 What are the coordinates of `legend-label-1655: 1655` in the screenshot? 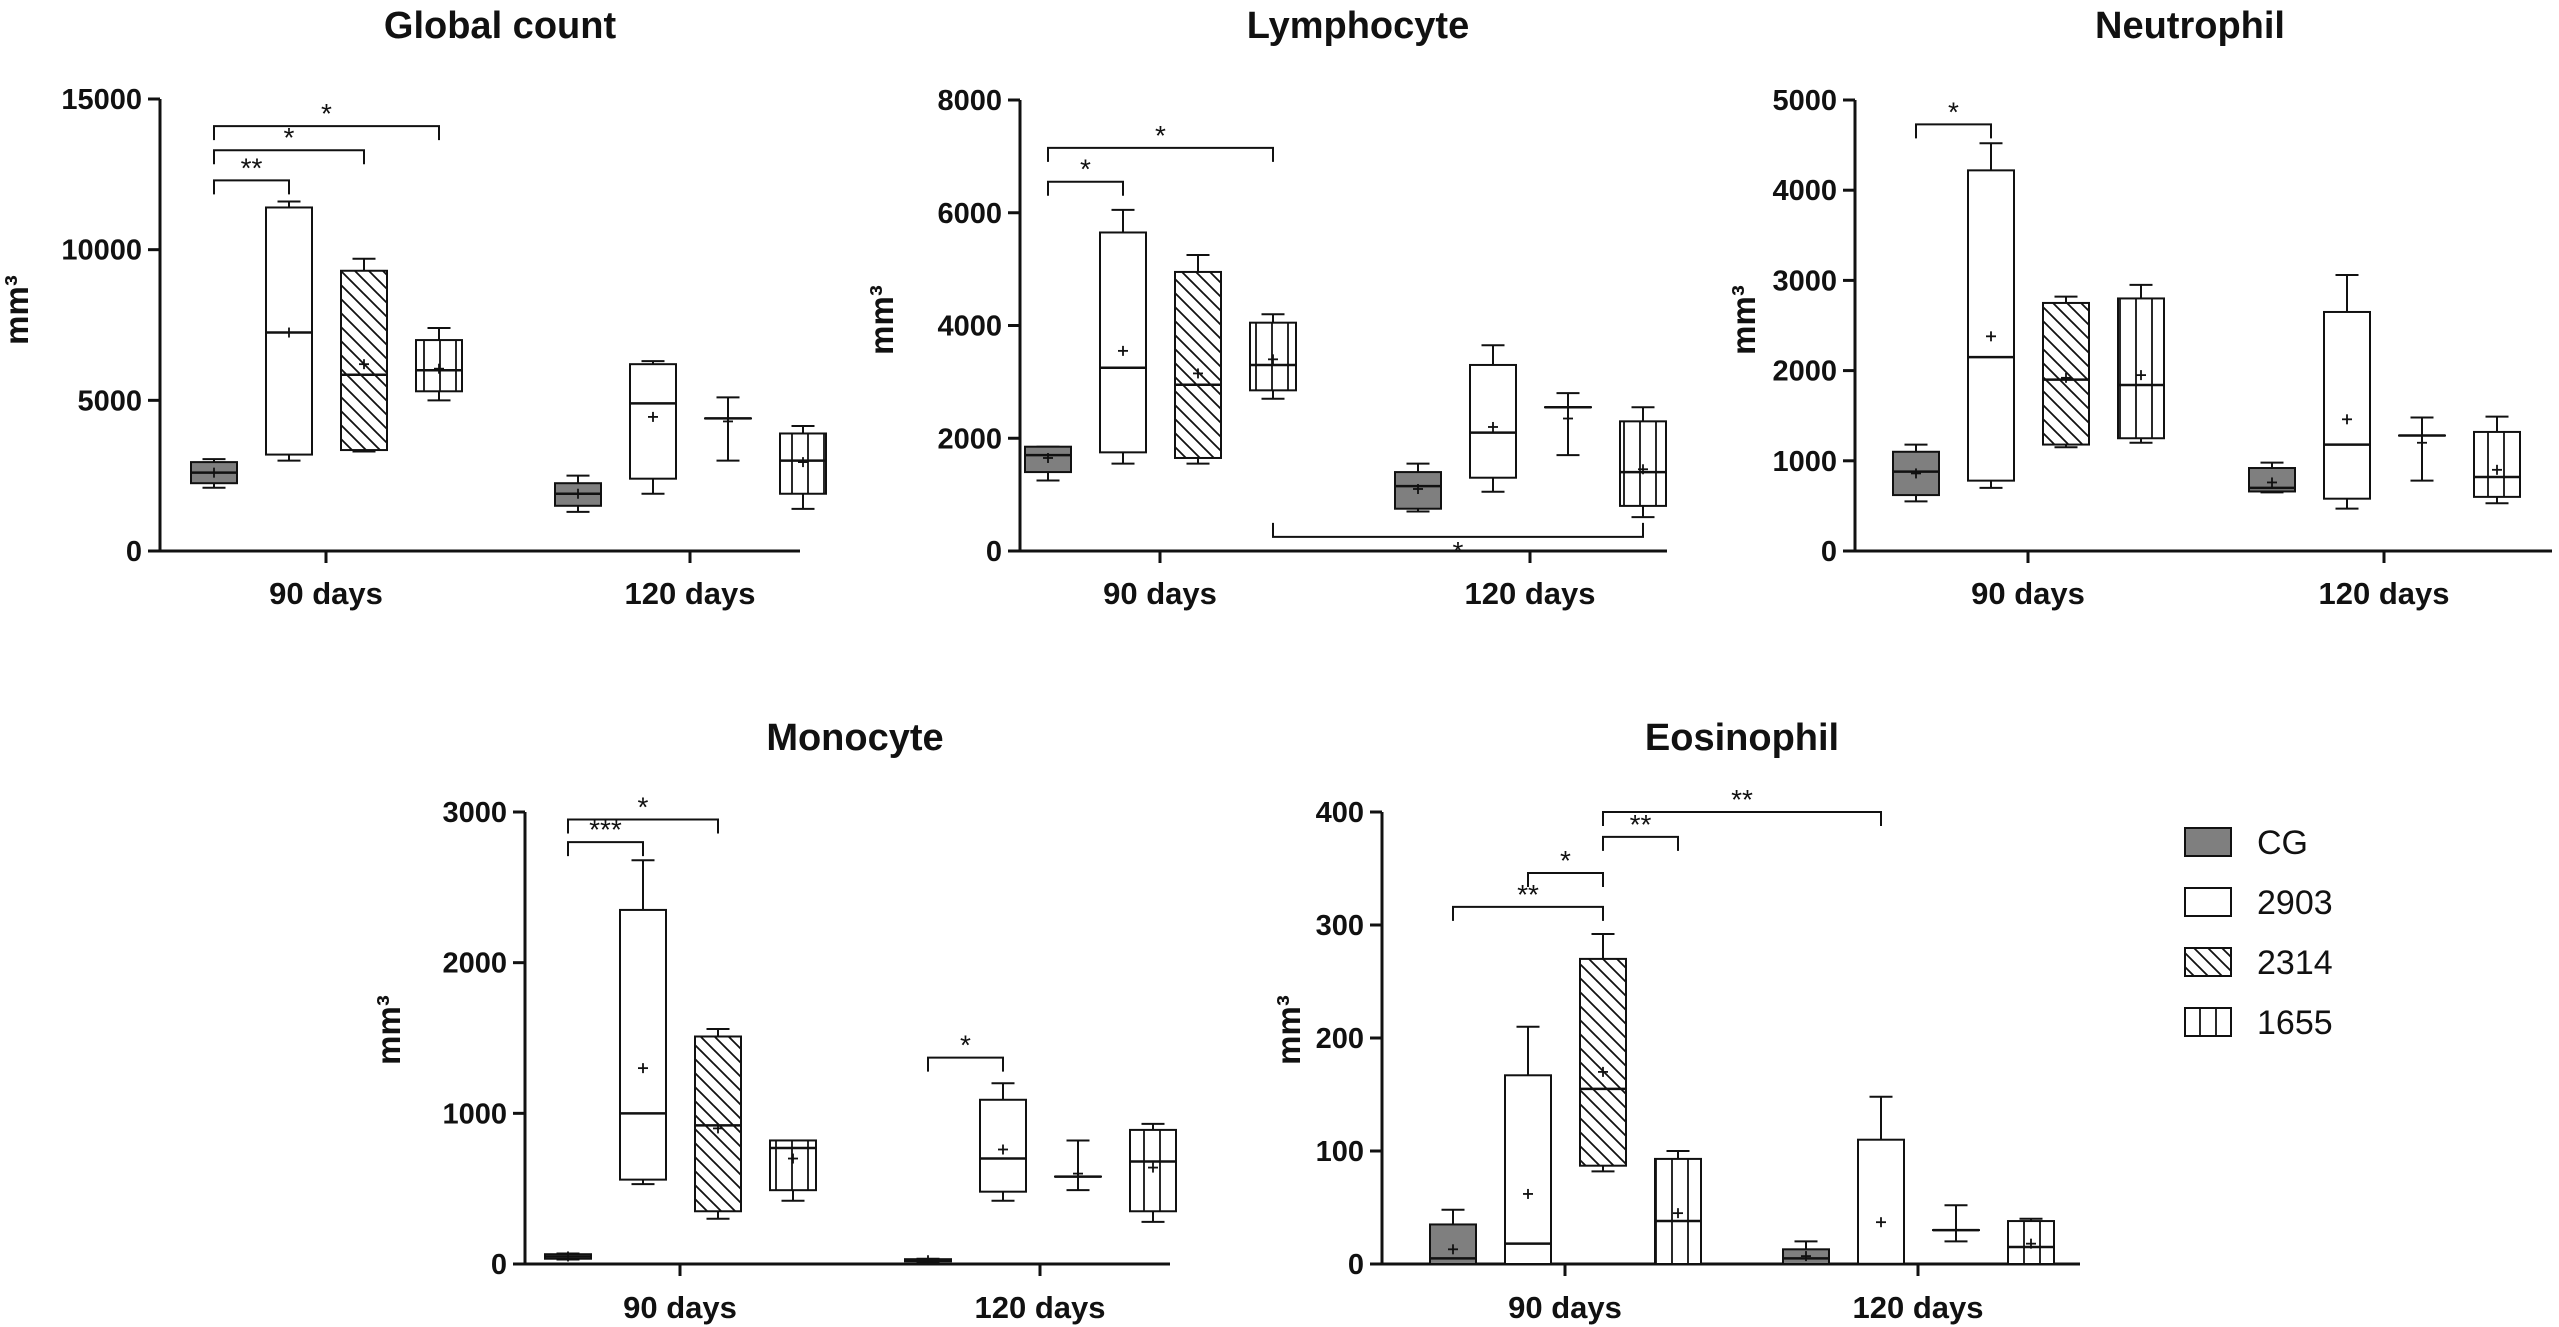 It's located at (2295, 1023).